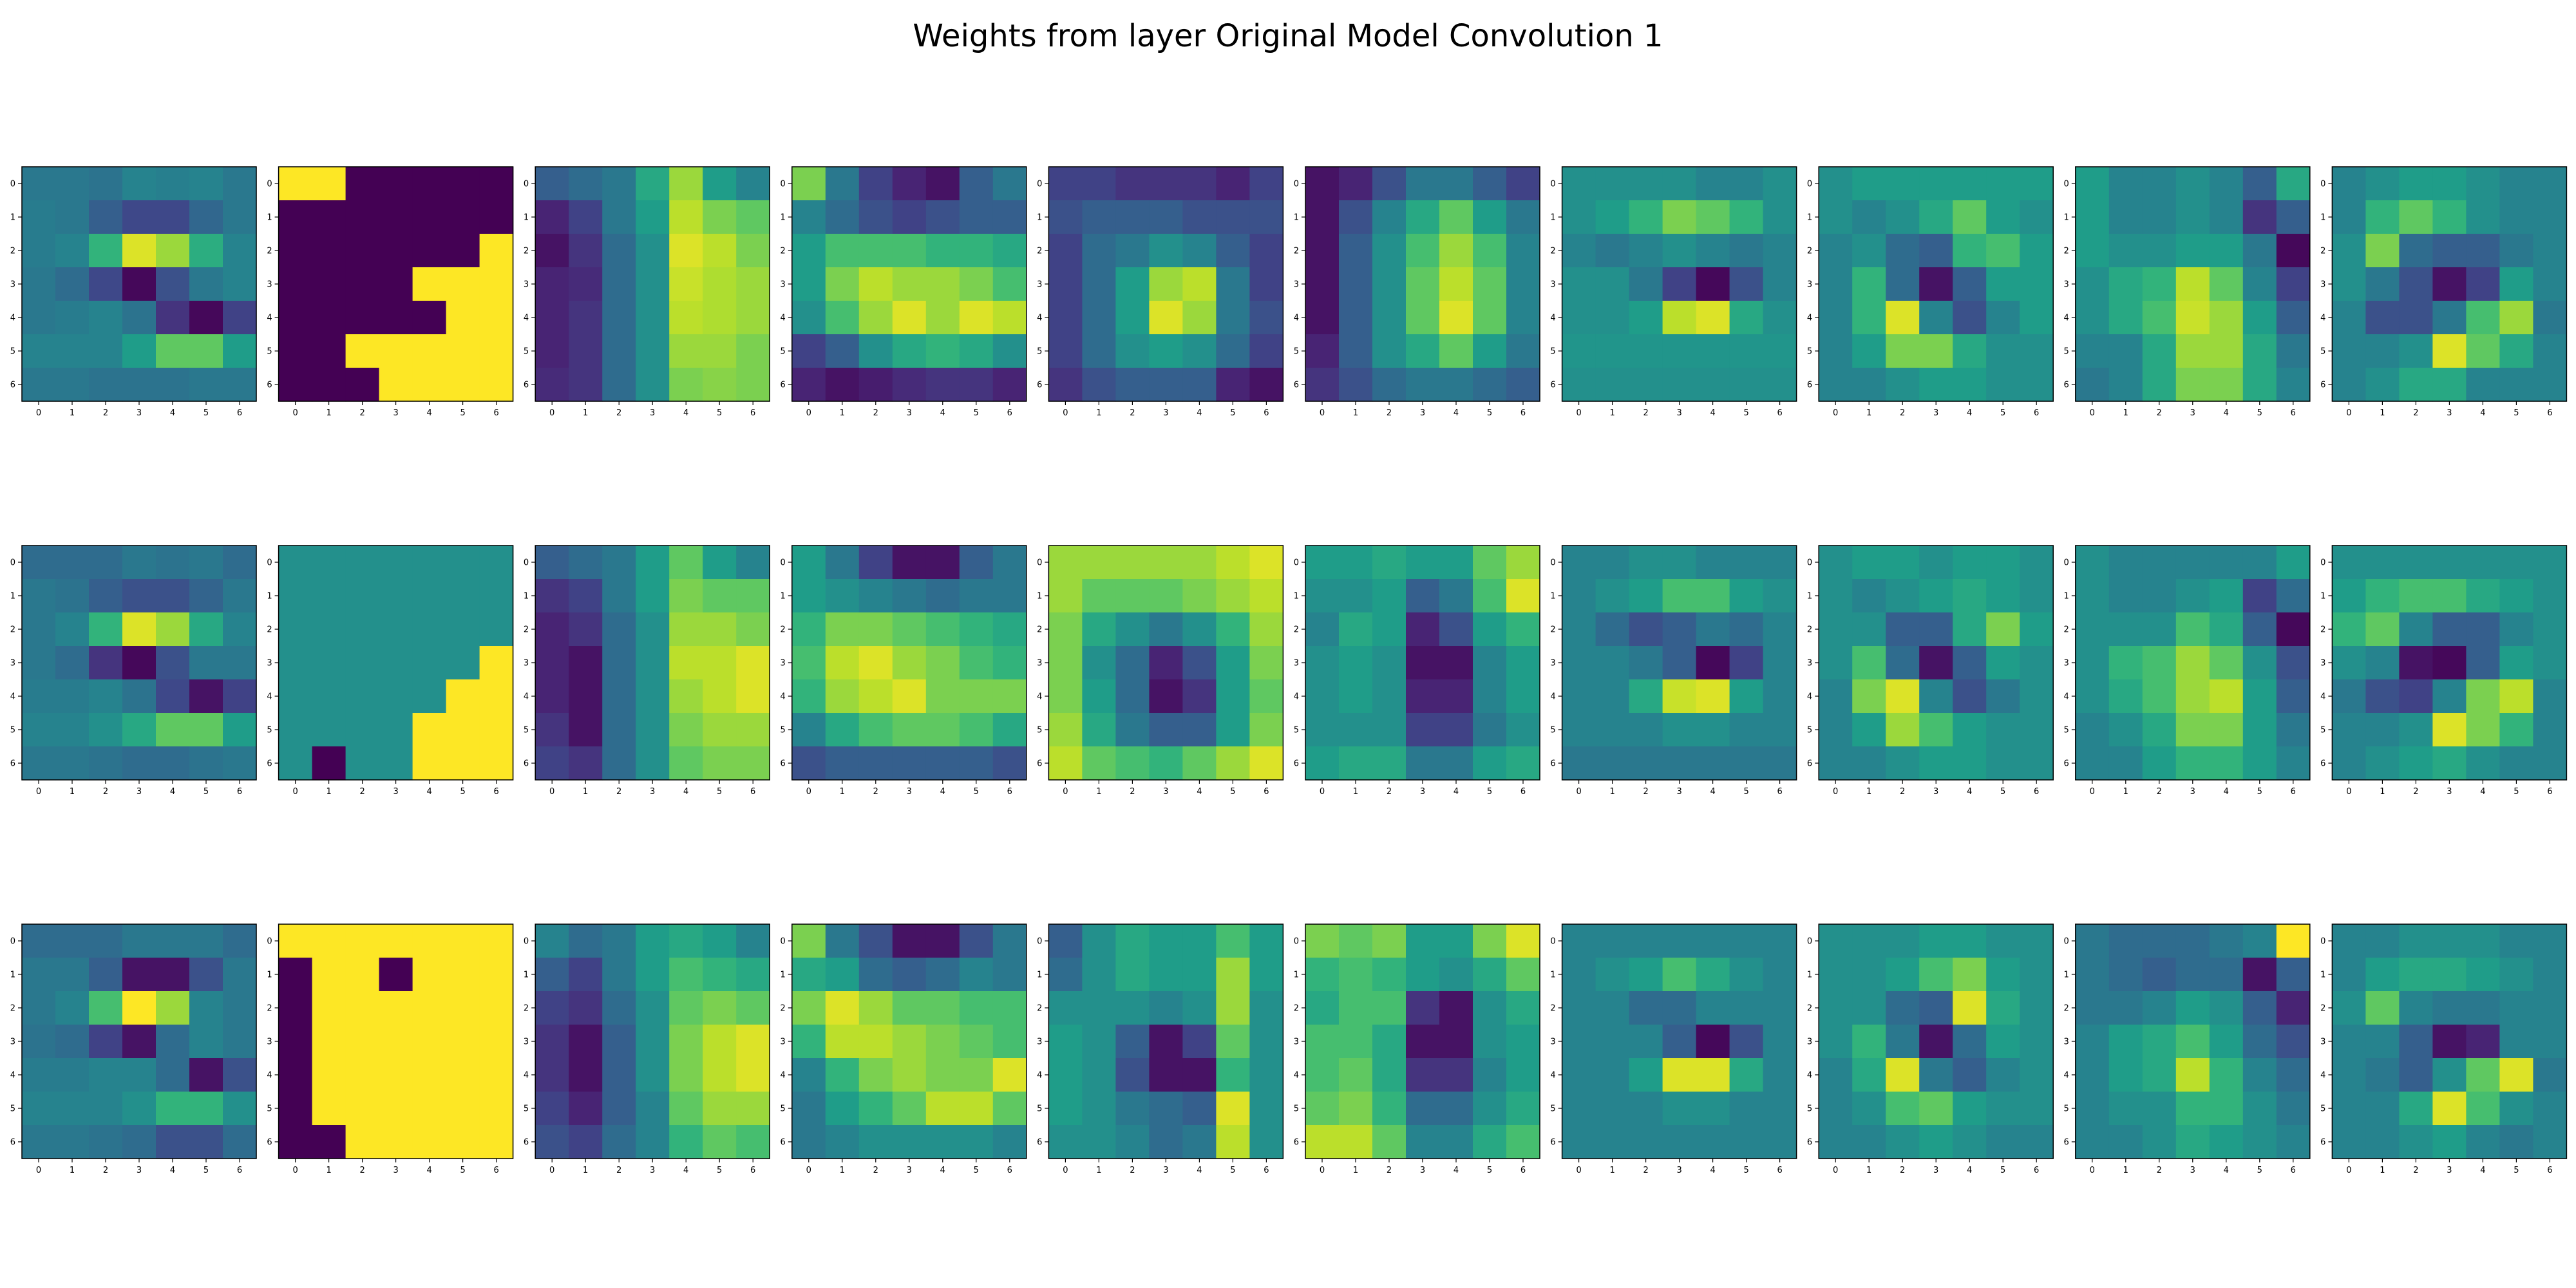 Image resolution: width=2576 pixels, height=1288 pixels. I want to click on y-tick-label: 6, so click(1296, 1143).